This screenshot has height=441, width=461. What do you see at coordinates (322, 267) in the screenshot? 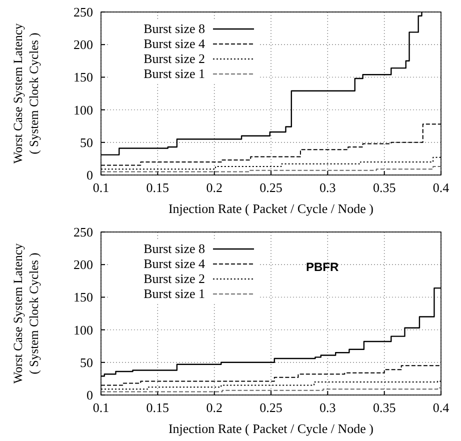
I see `annotation: PBFR` at bounding box center [322, 267].